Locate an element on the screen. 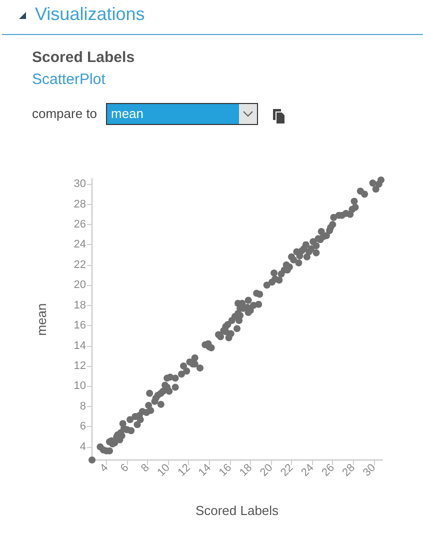  x-tick-label: 12 is located at coordinates (184, 470).